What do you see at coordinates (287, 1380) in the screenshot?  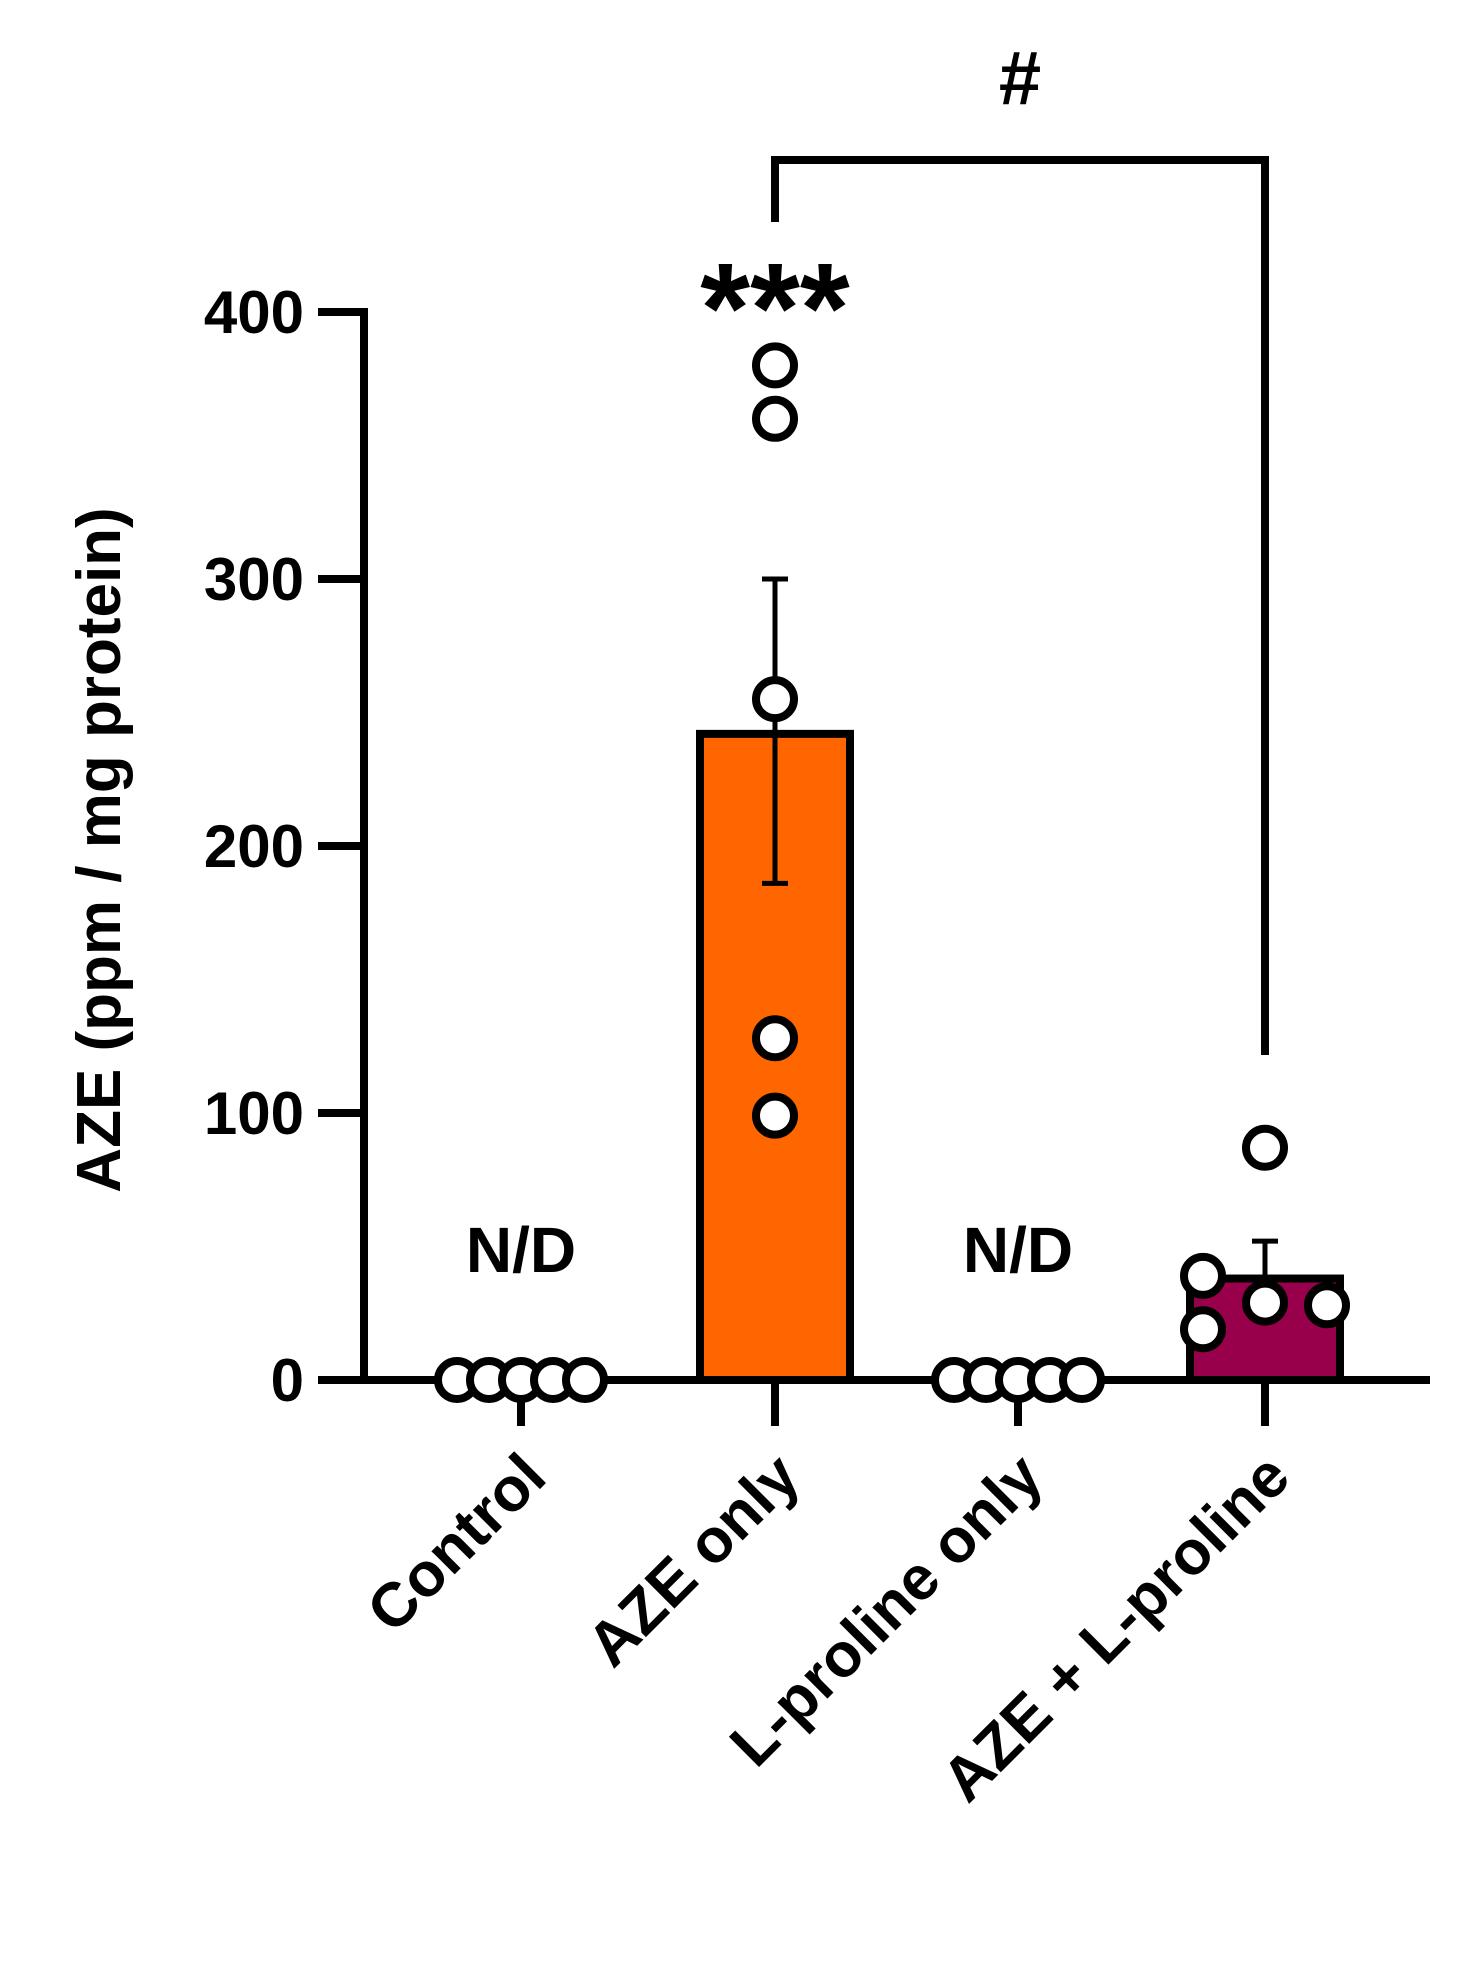 I see `y-tick-label: 0` at bounding box center [287, 1380].